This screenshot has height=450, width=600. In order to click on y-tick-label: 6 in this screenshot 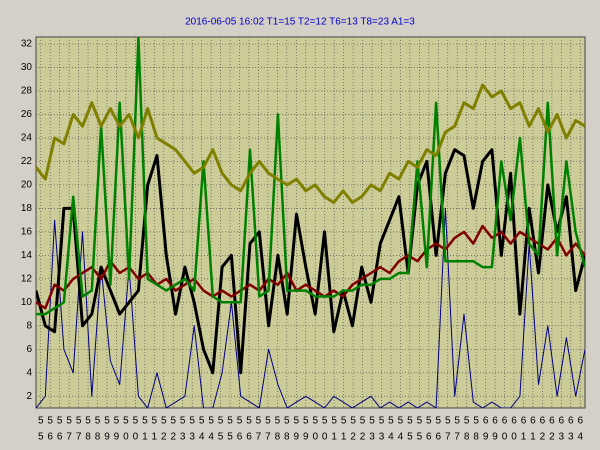, I will do `click(29, 349)`.